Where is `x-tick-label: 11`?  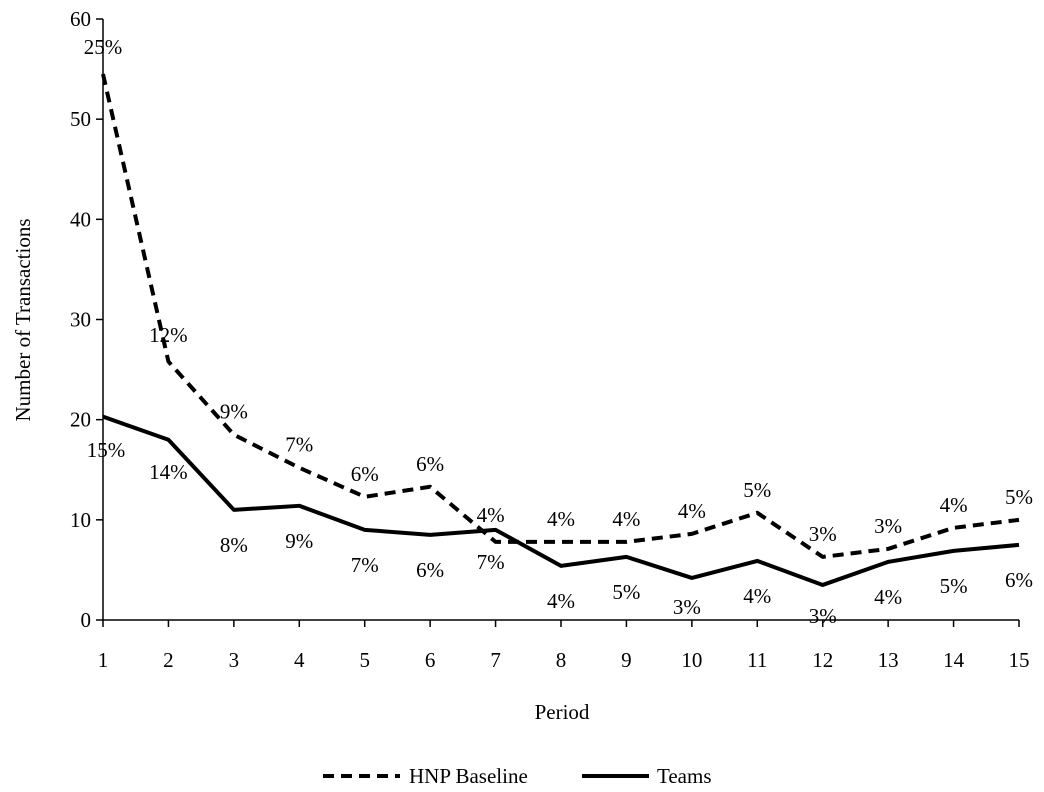
x-tick-label: 11 is located at coordinates (757, 660).